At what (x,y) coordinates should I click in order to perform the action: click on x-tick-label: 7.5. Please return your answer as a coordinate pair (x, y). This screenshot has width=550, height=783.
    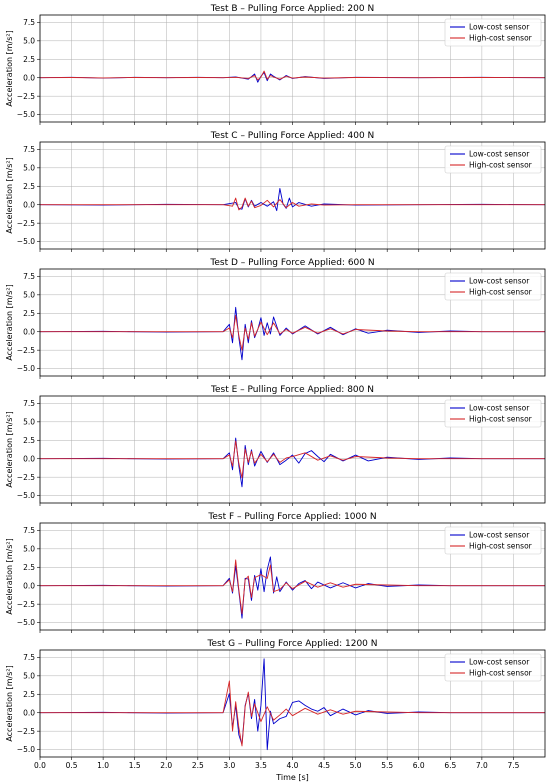
    Looking at the image, I should click on (513, 765).